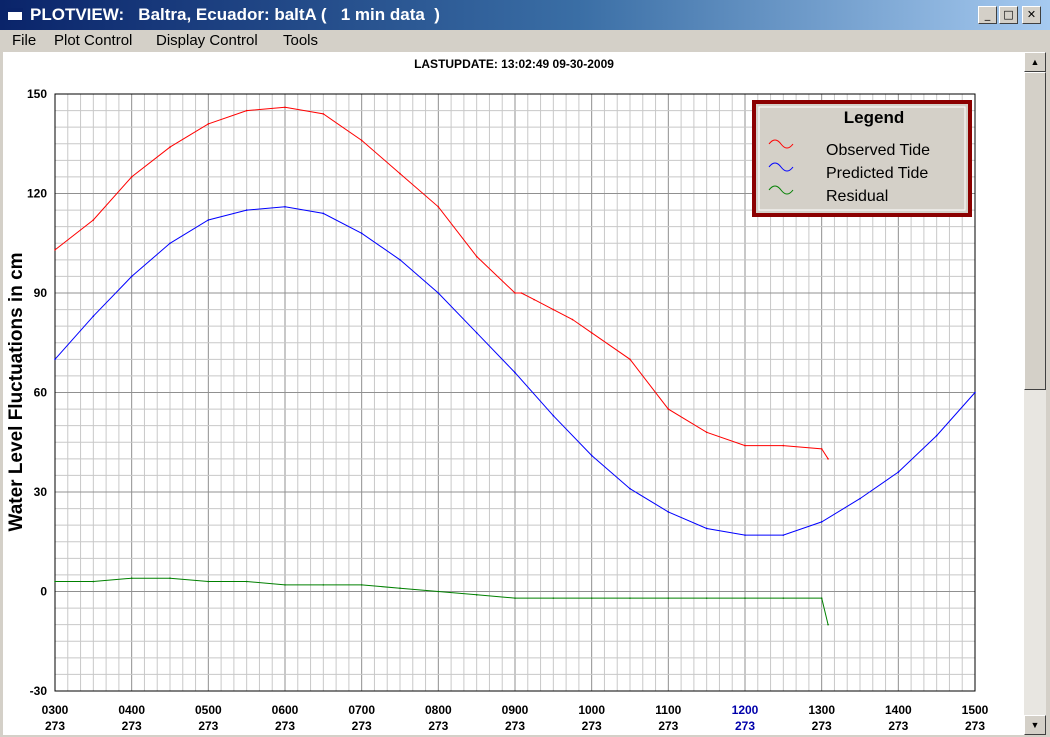  I want to click on x-tick-label: 1300, so click(821, 710).